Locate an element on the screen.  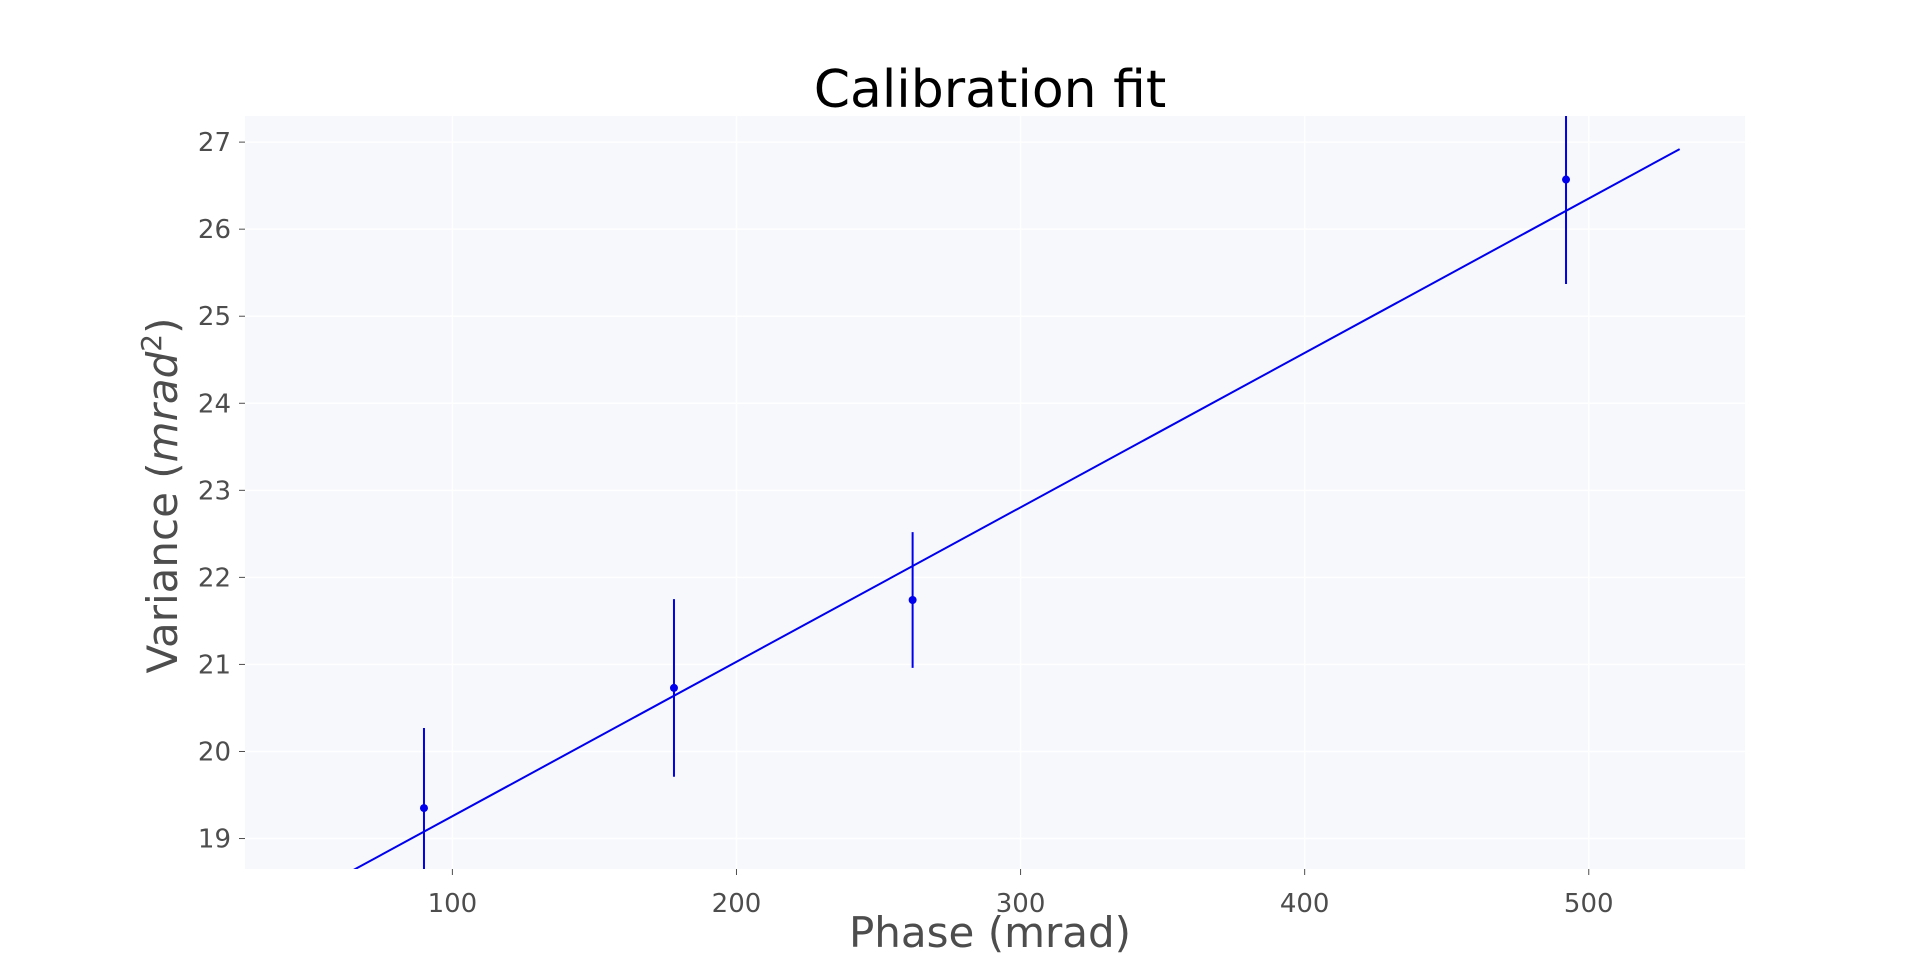
x-tick-label: 500 is located at coordinates (1589, 904).